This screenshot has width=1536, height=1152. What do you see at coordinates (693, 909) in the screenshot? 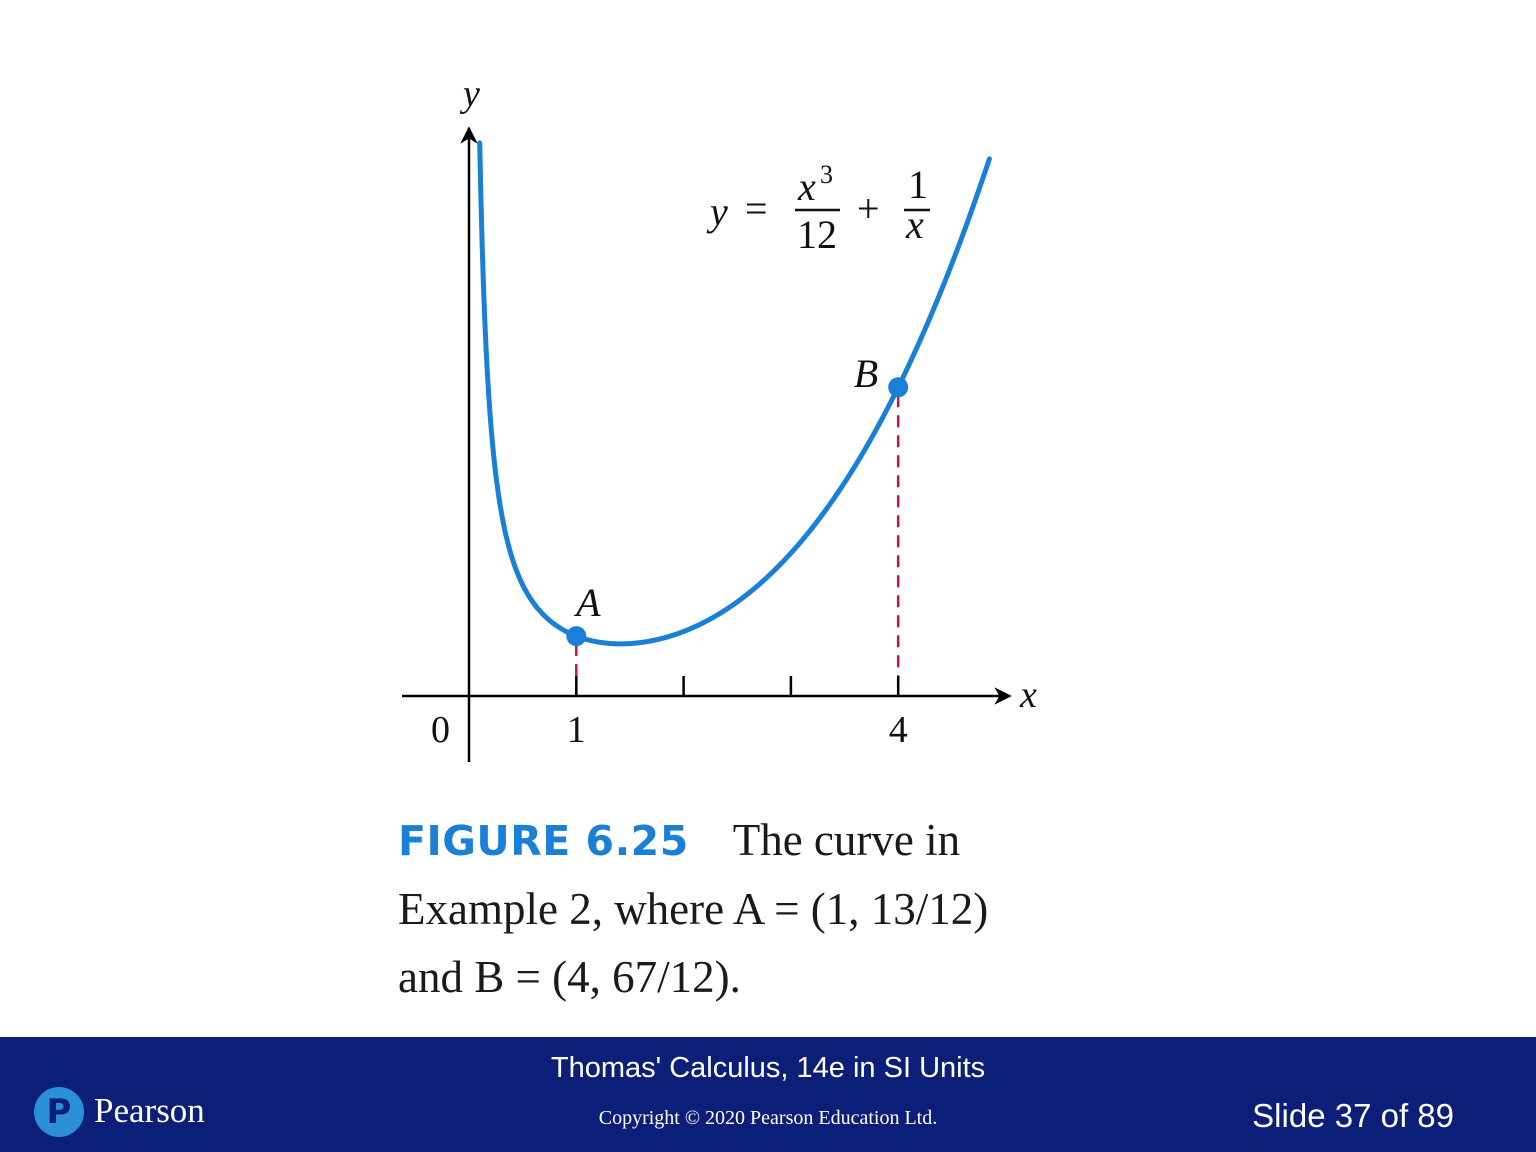
I see `caption-line-2: Example 2, where A = (1, 13/12)` at bounding box center [693, 909].